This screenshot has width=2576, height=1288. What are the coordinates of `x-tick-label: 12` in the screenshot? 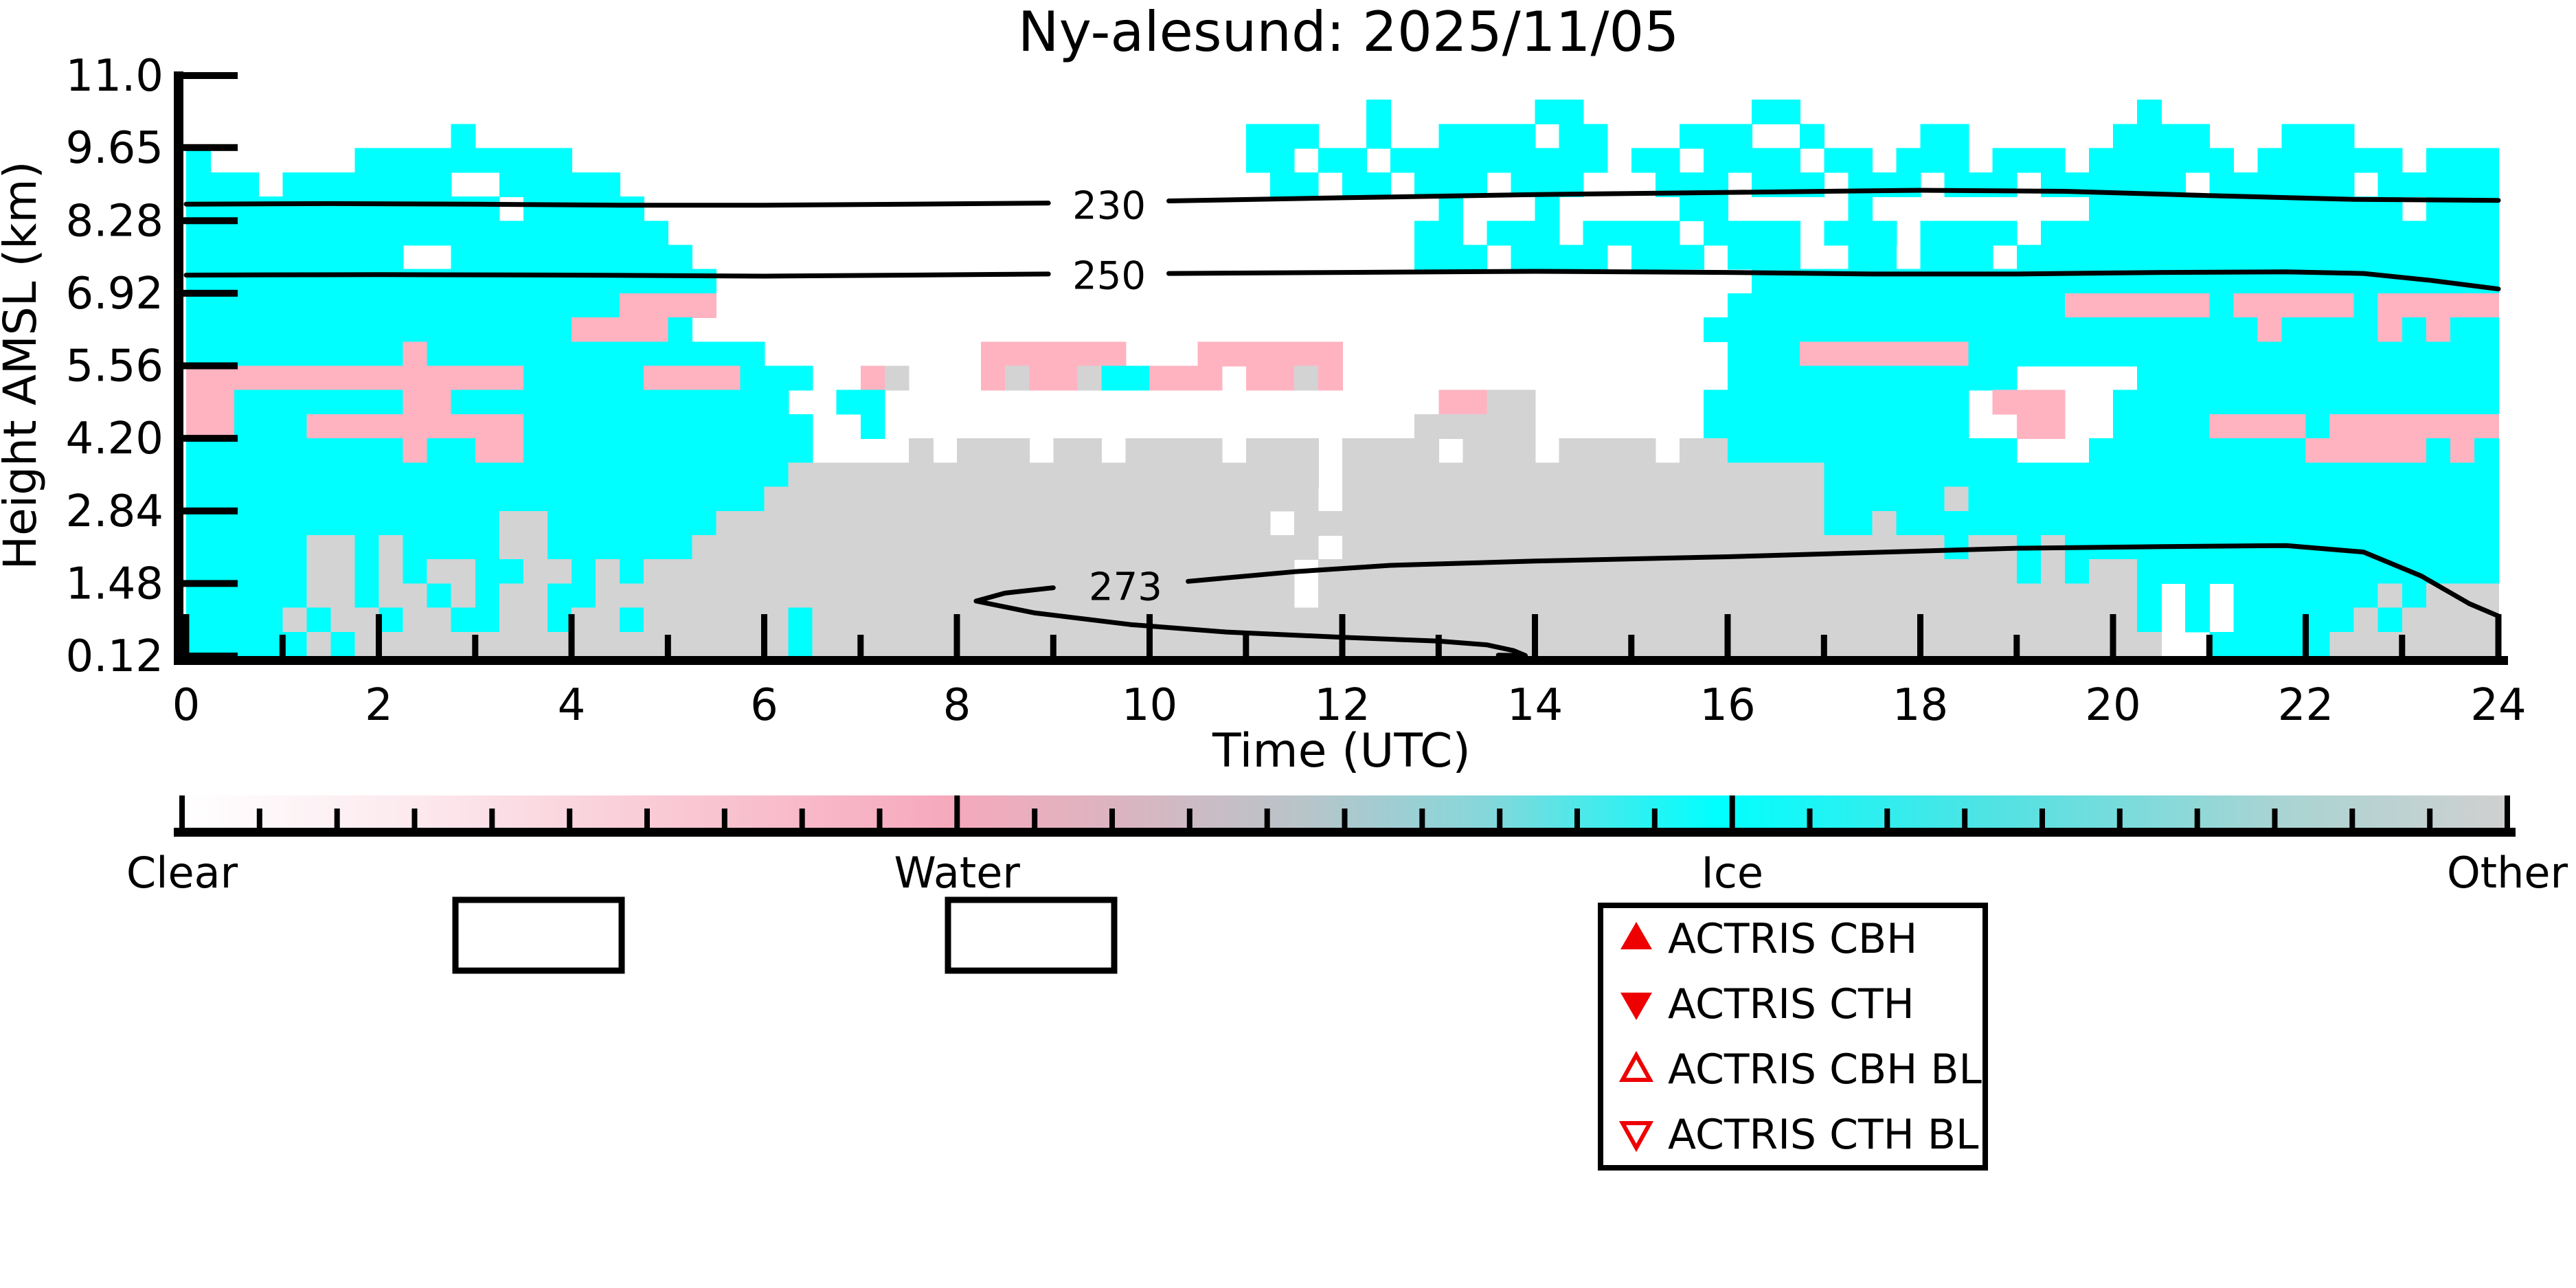 It's located at (1342, 705).